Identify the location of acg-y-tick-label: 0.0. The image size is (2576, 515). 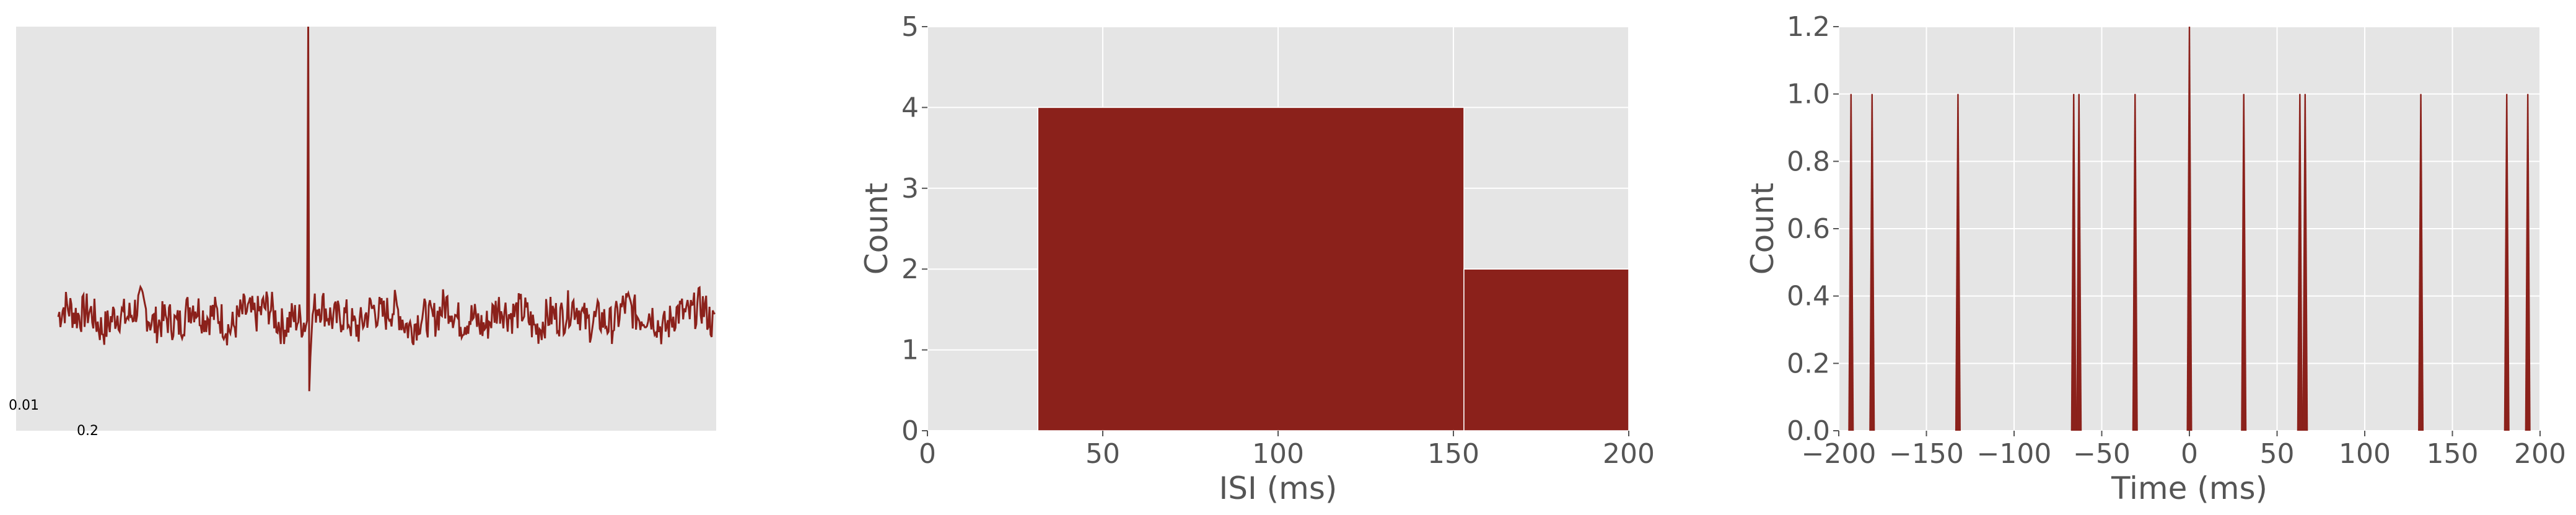
(1808, 431).